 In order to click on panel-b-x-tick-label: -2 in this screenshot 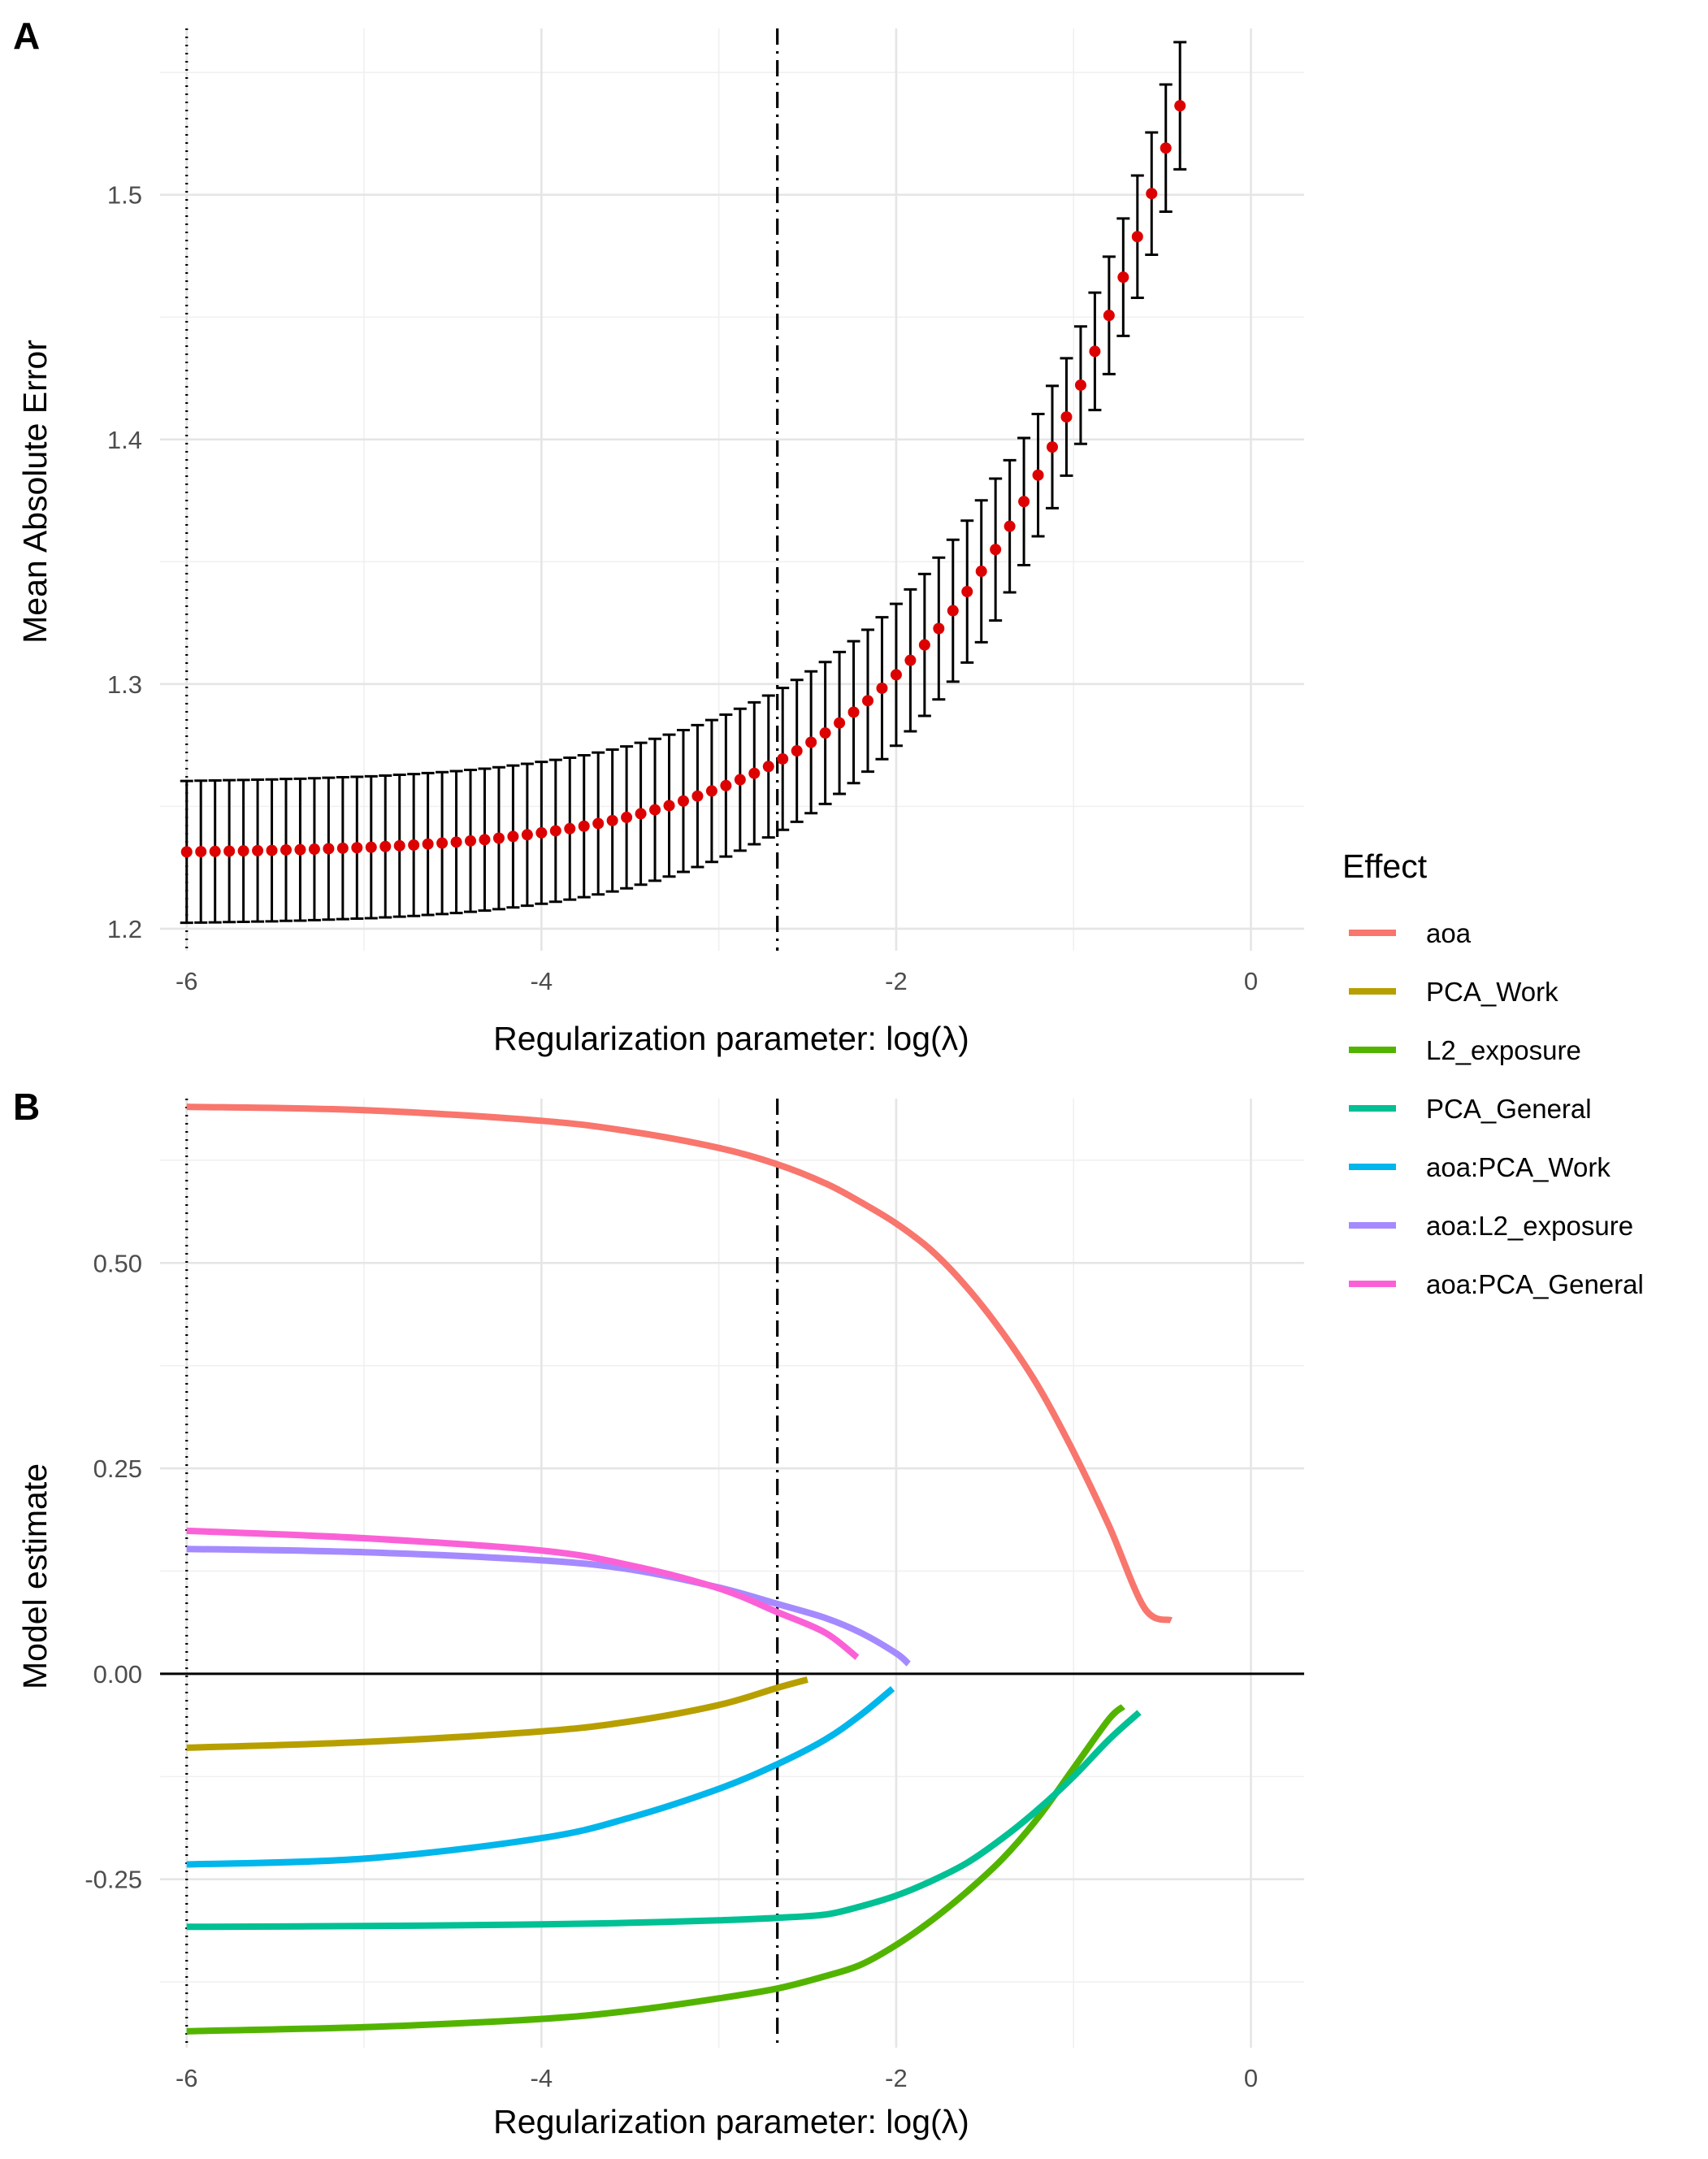, I will do `click(896, 2078)`.